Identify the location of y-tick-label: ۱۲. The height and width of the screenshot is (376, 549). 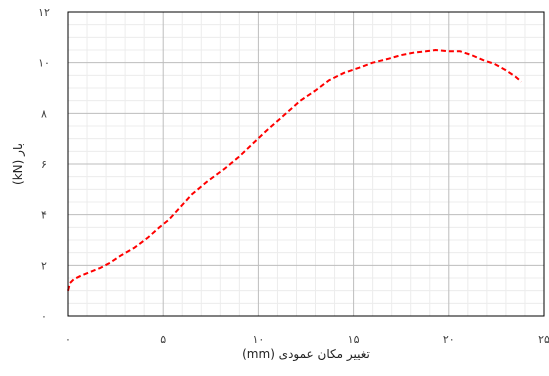
(44, 12).